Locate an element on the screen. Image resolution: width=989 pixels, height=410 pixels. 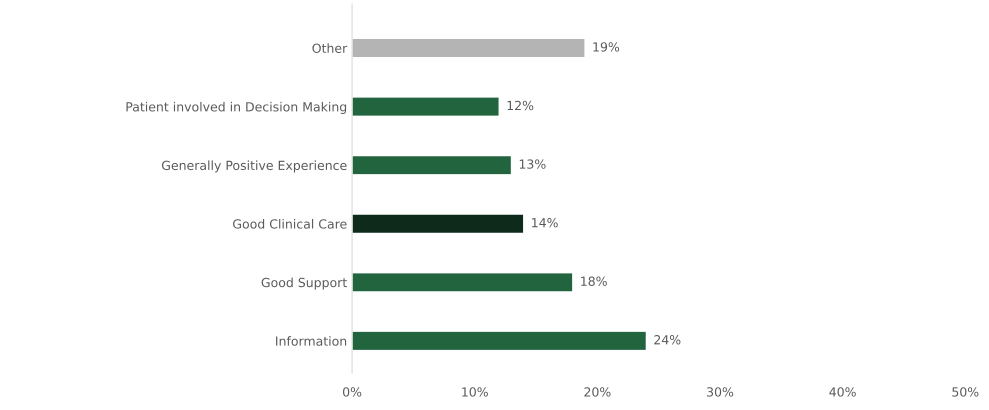
y-tick-label: Good Clinical Care is located at coordinates (290, 223).